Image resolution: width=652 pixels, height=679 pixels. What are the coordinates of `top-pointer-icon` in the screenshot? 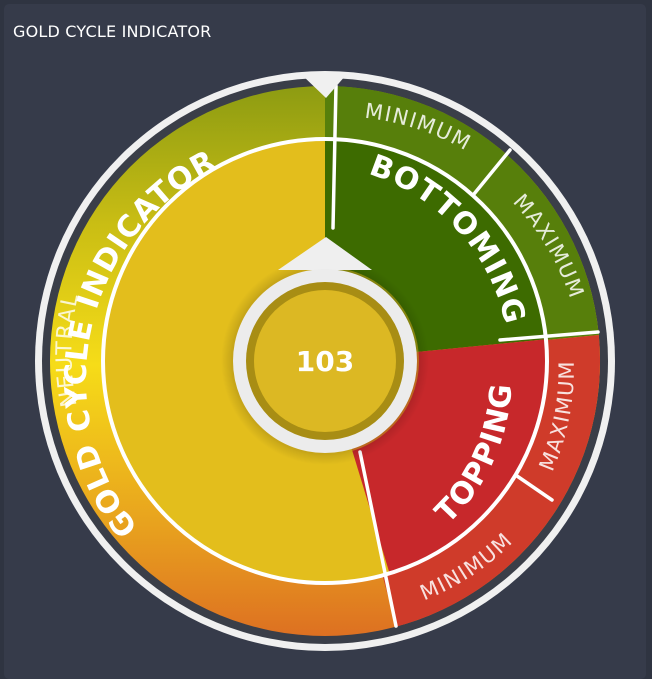 It's located at (324, 86).